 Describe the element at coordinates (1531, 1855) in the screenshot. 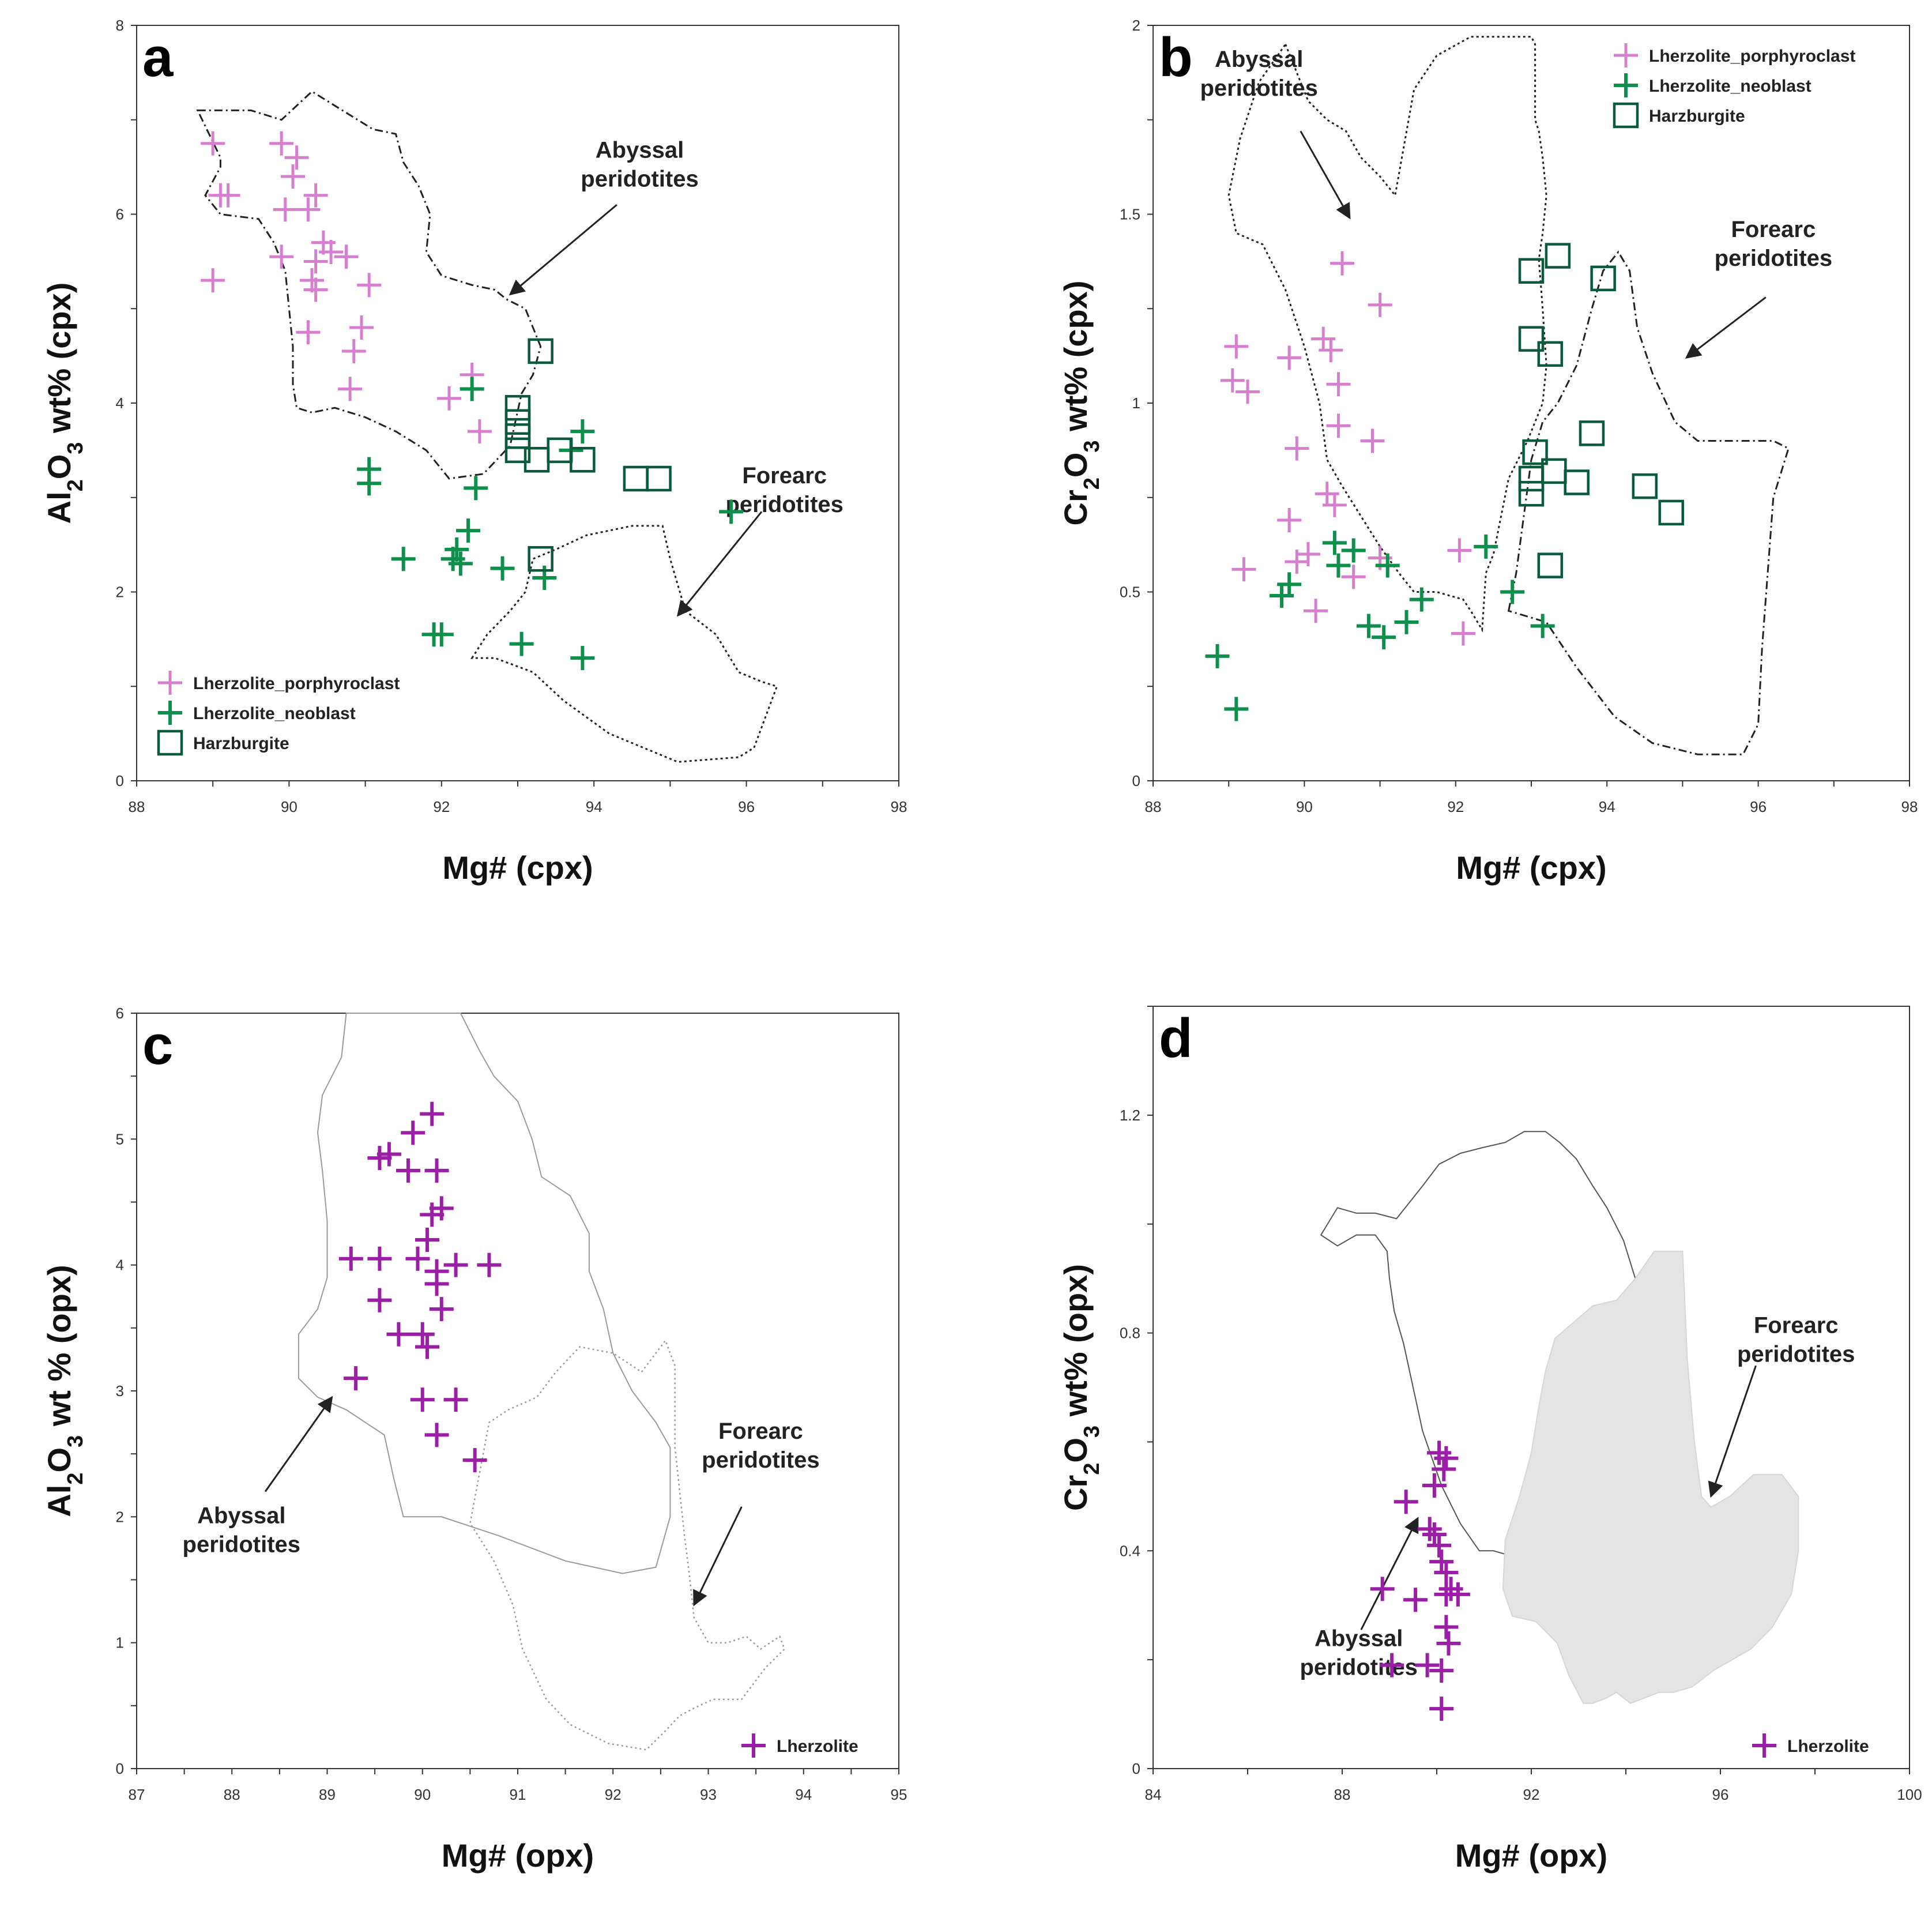

I see `x-axis-title: Mg# (opx)` at that location.